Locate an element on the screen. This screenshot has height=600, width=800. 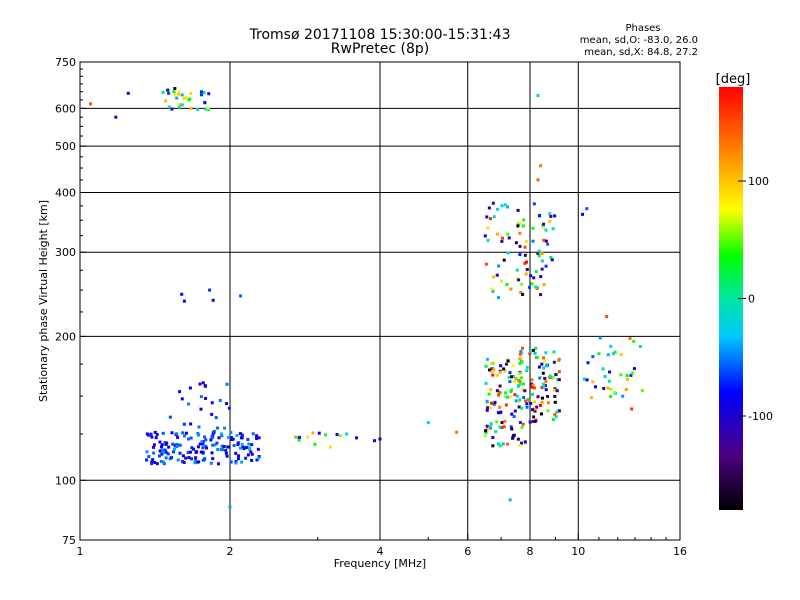
x-tick-label: 4 is located at coordinates (380, 551).